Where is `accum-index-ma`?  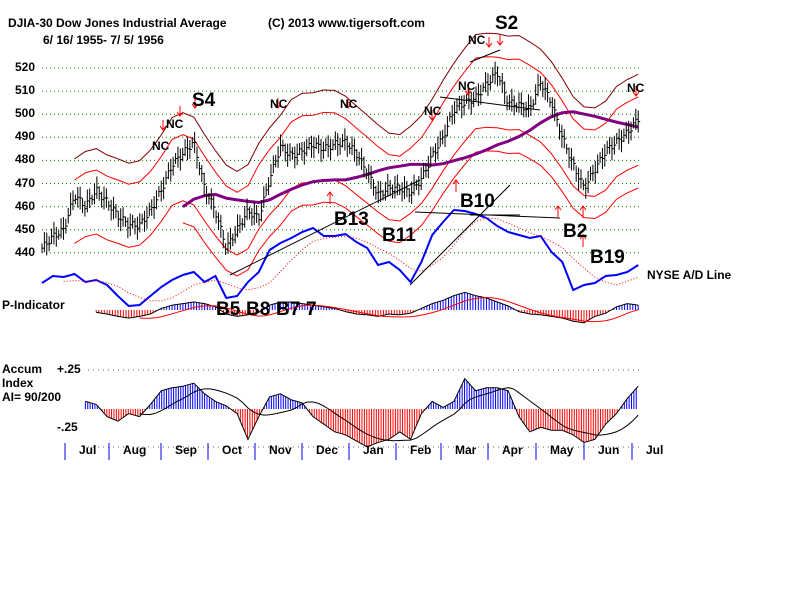
accum-index-ma is located at coordinates (389, 414).